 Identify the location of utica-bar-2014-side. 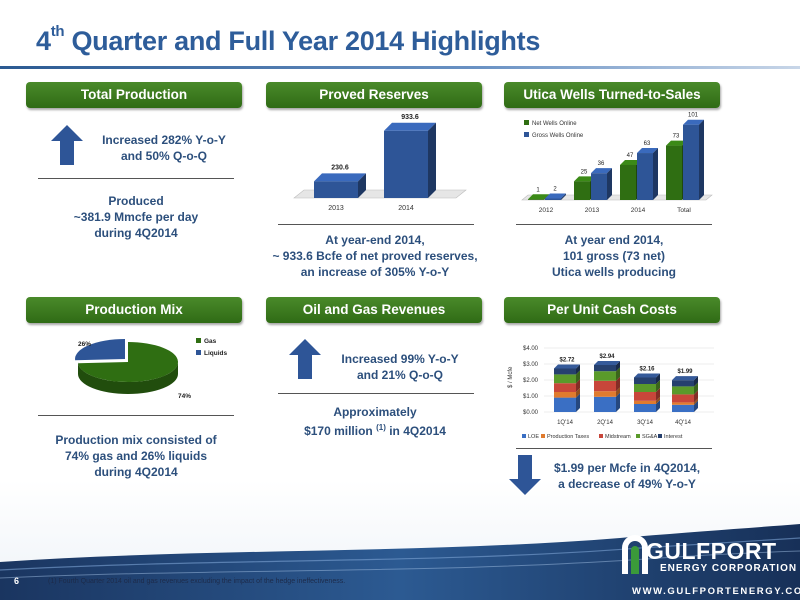
(655, 174).